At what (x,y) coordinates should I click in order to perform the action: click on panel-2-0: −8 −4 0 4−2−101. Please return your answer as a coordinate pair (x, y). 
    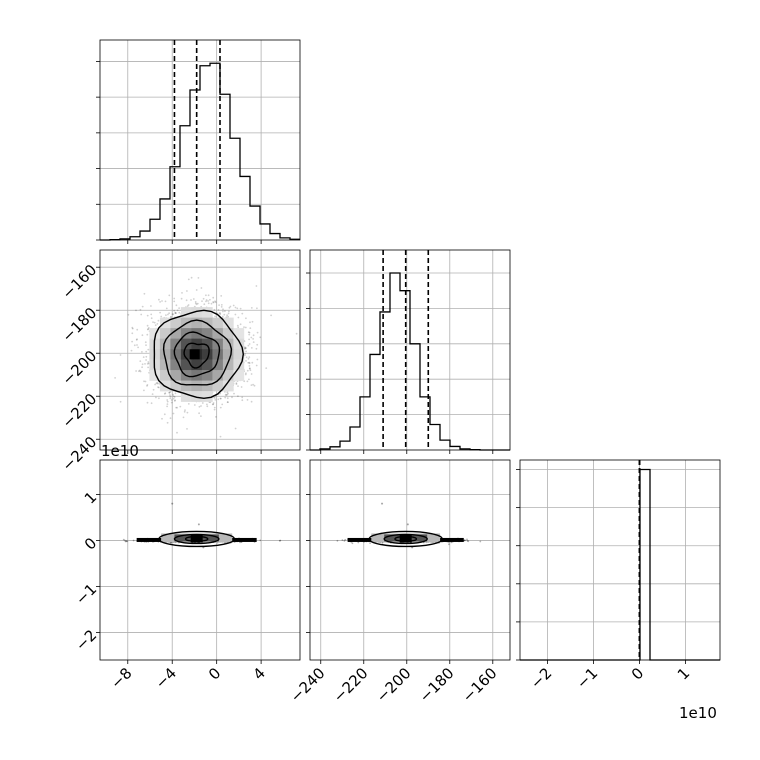
    Looking at the image, I should click on (186, 575).